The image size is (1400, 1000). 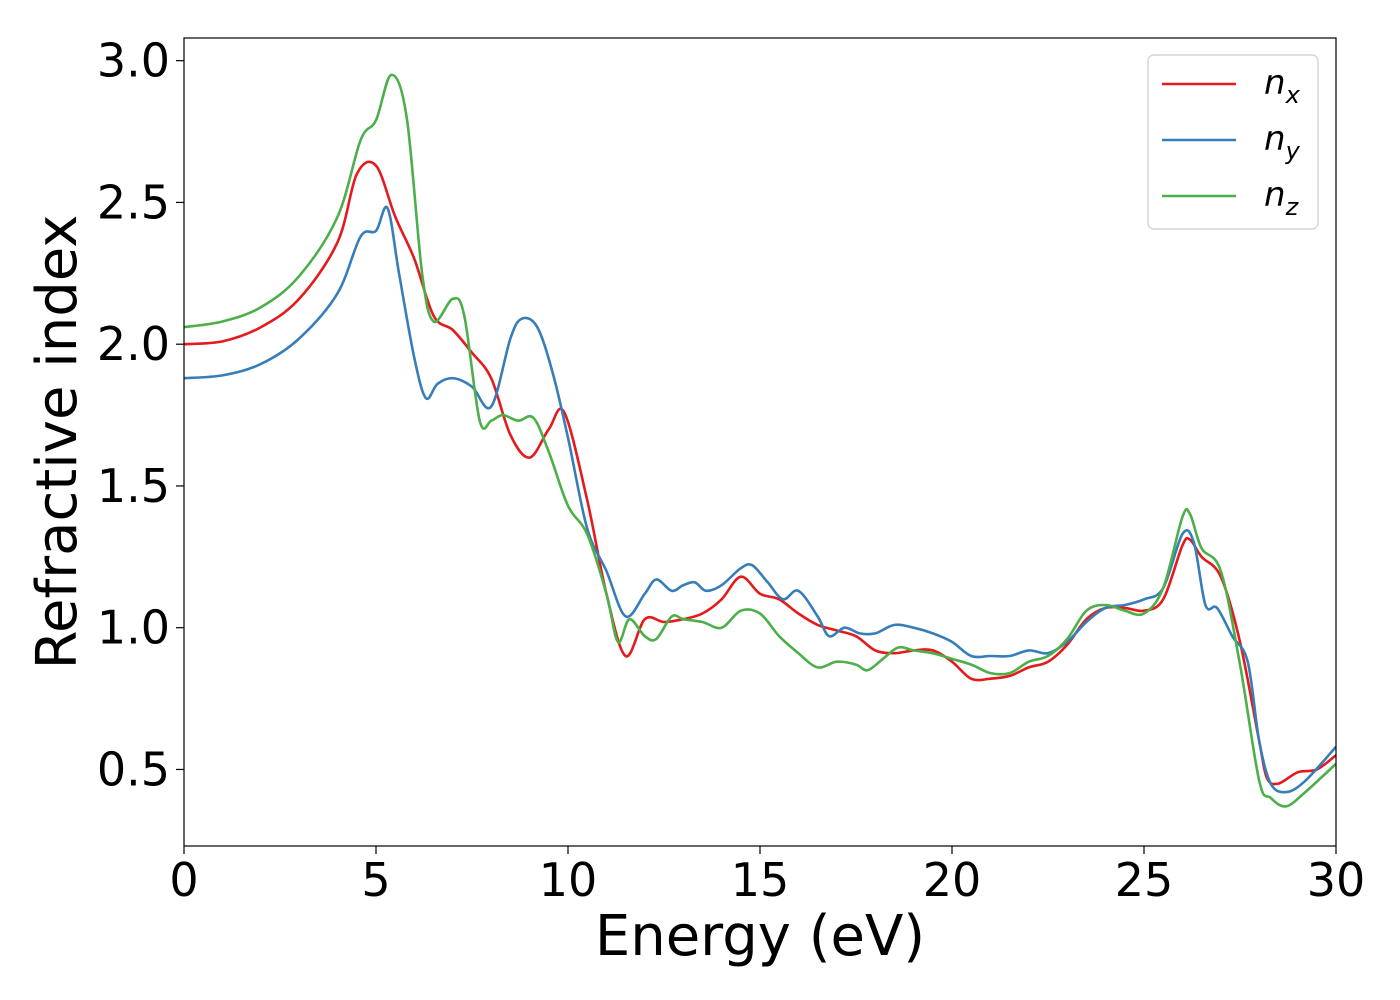 What do you see at coordinates (133, 486) in the screenshot?
I see `y-tick-label: 1.5` at bounding box center [133, 486].